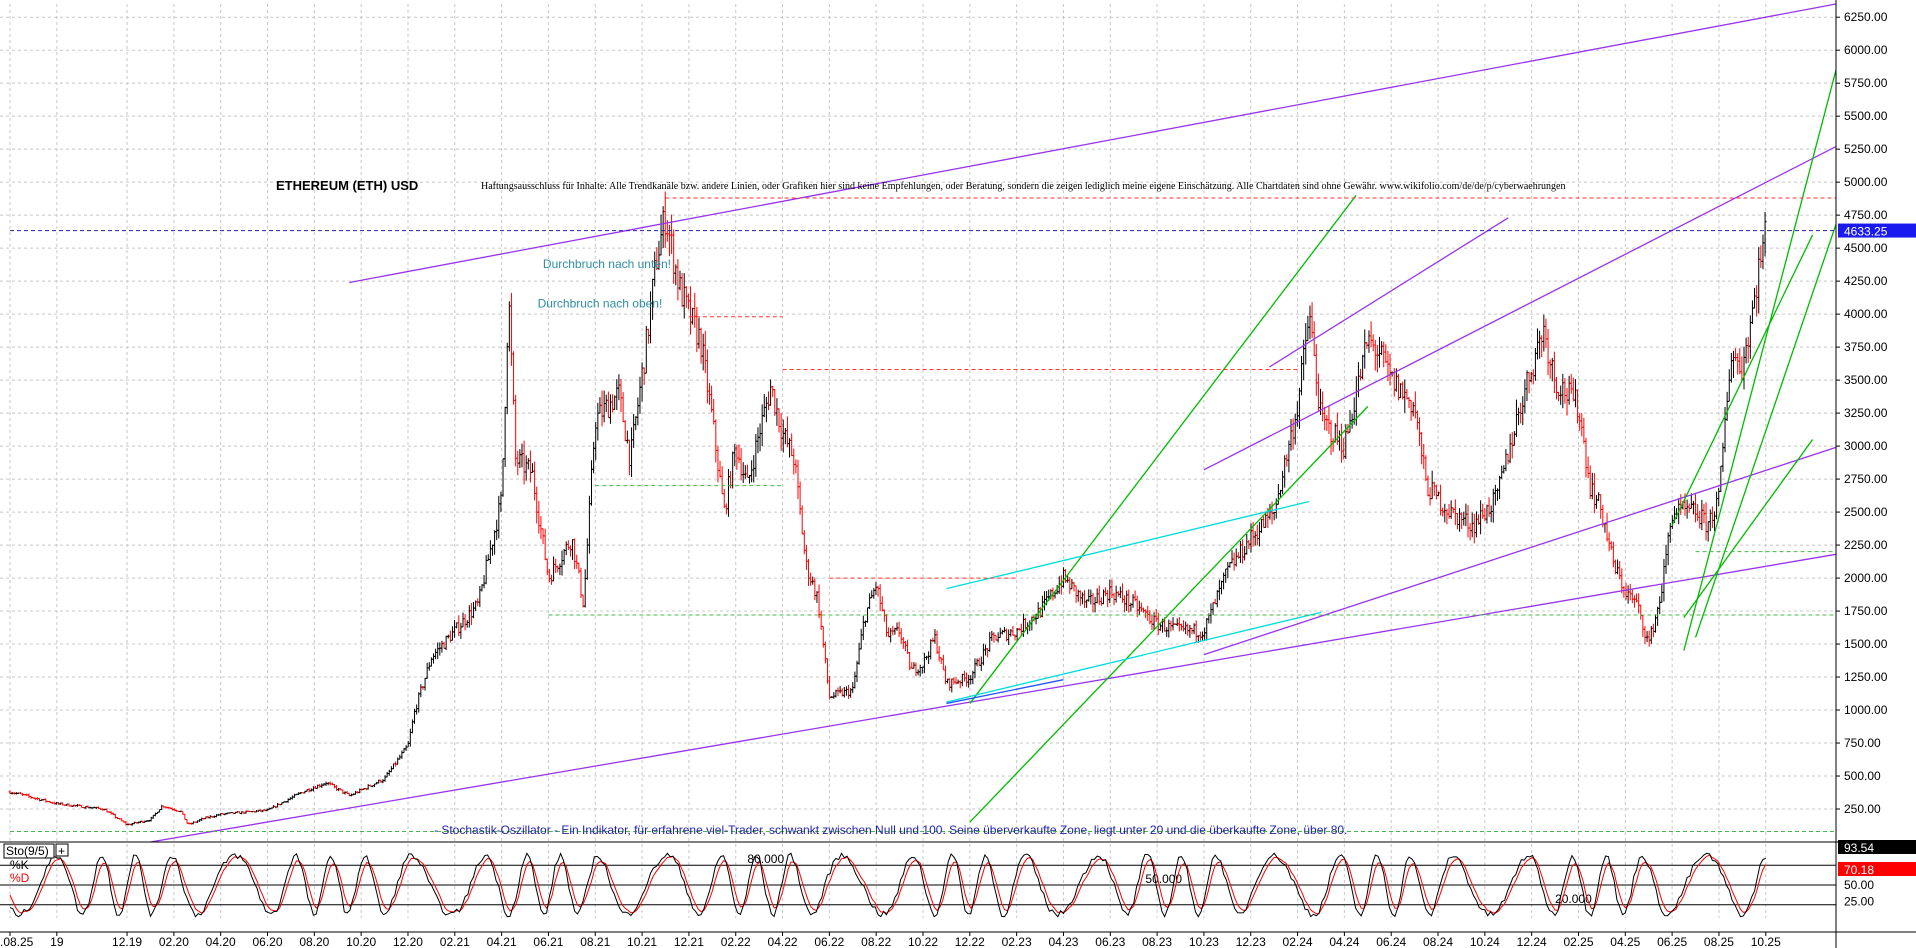  What do you see at coordinates (1866, 314) in the screenshot?
I see `y-tick-label: 4000.00` at bounding box center [1866, 314].